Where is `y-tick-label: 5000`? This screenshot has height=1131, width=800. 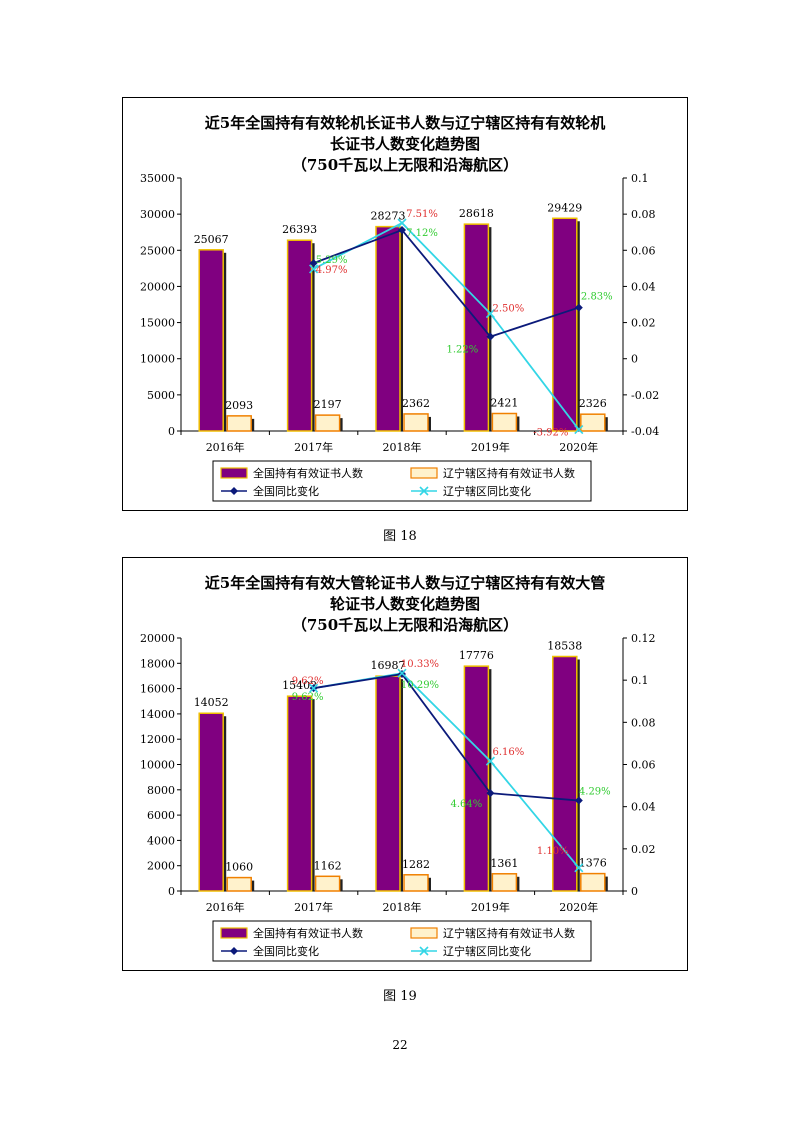
y-tick-label: 5000 is located at coordinates (161, 395).